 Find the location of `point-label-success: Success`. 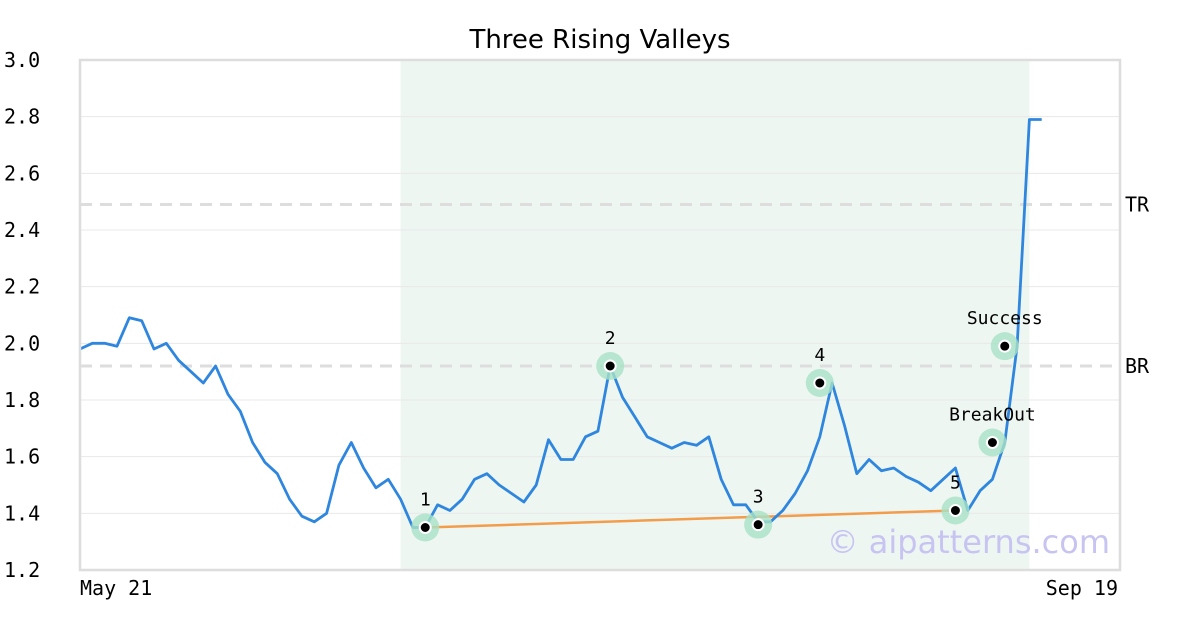

point-label-success: Success is located at coordinates (1005, 318).